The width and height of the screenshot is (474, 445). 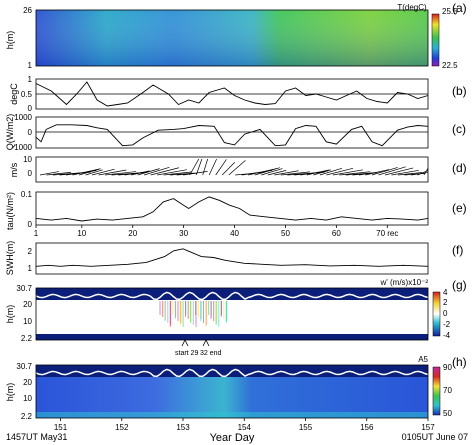 What do you see at coordinates (445, 292) in the screenshot?
I see `g-cb-tick-1: 4` at bounding box center [445, 292].